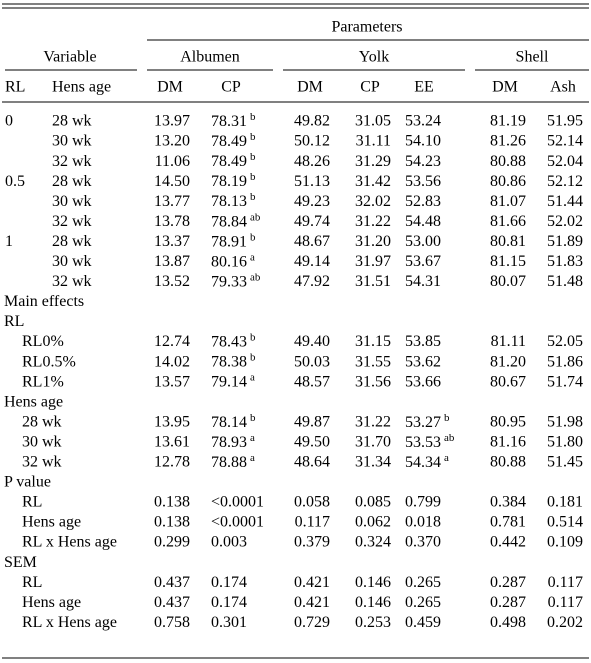  I want to click on cell: 52.14, so click(565, 141).